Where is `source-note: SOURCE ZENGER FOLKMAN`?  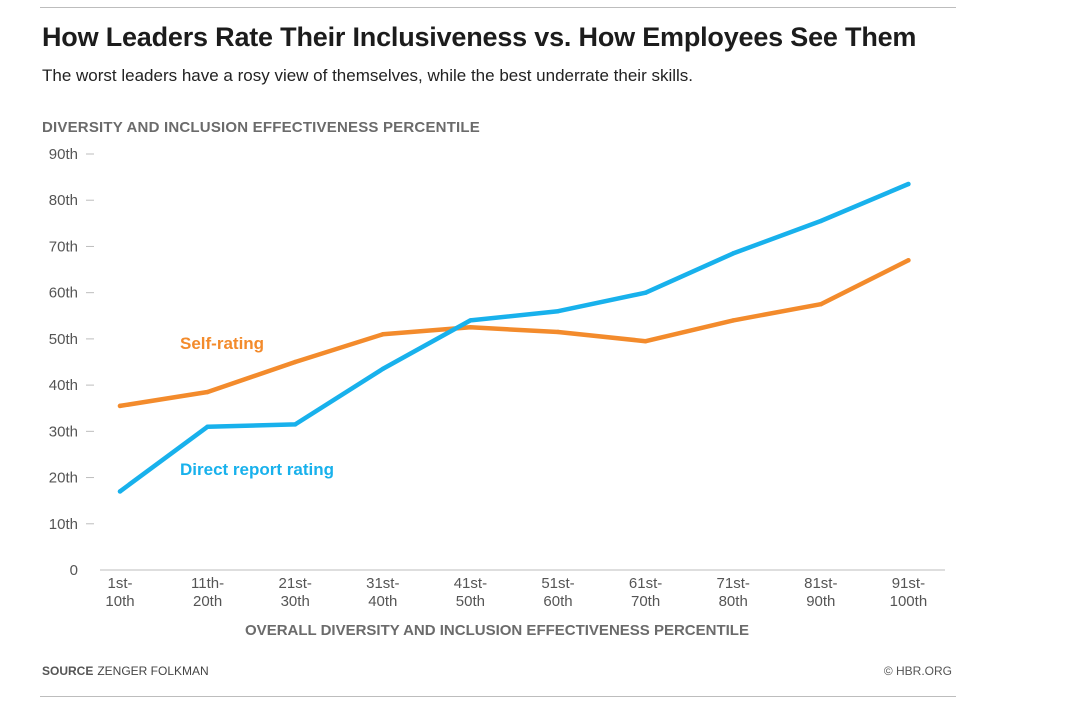 source-note: SOURCE ZENGER FOLKMAN is located at coordinates (125, 671).